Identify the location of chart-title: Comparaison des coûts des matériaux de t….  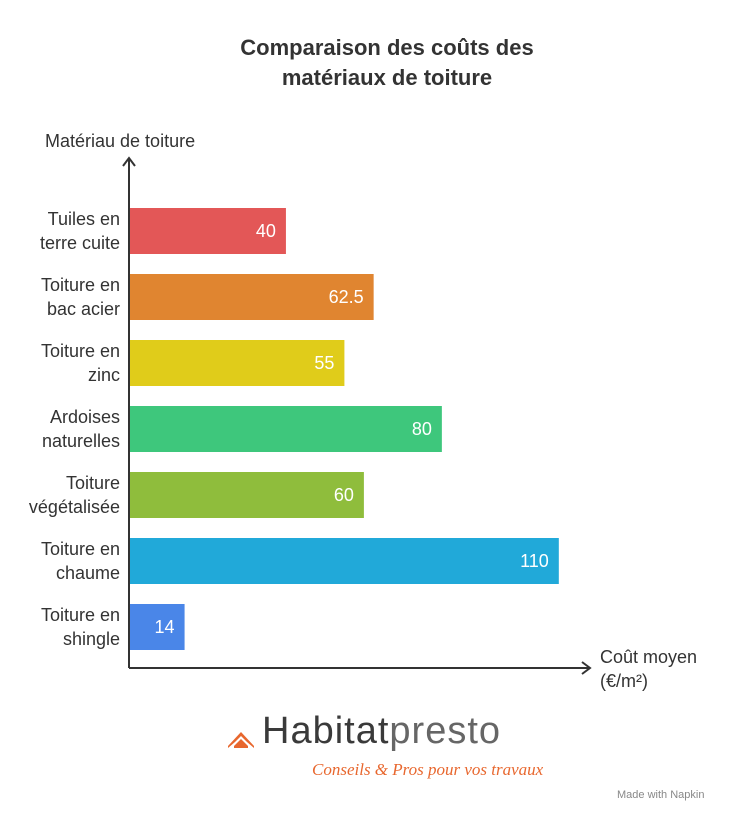
(387, 62).